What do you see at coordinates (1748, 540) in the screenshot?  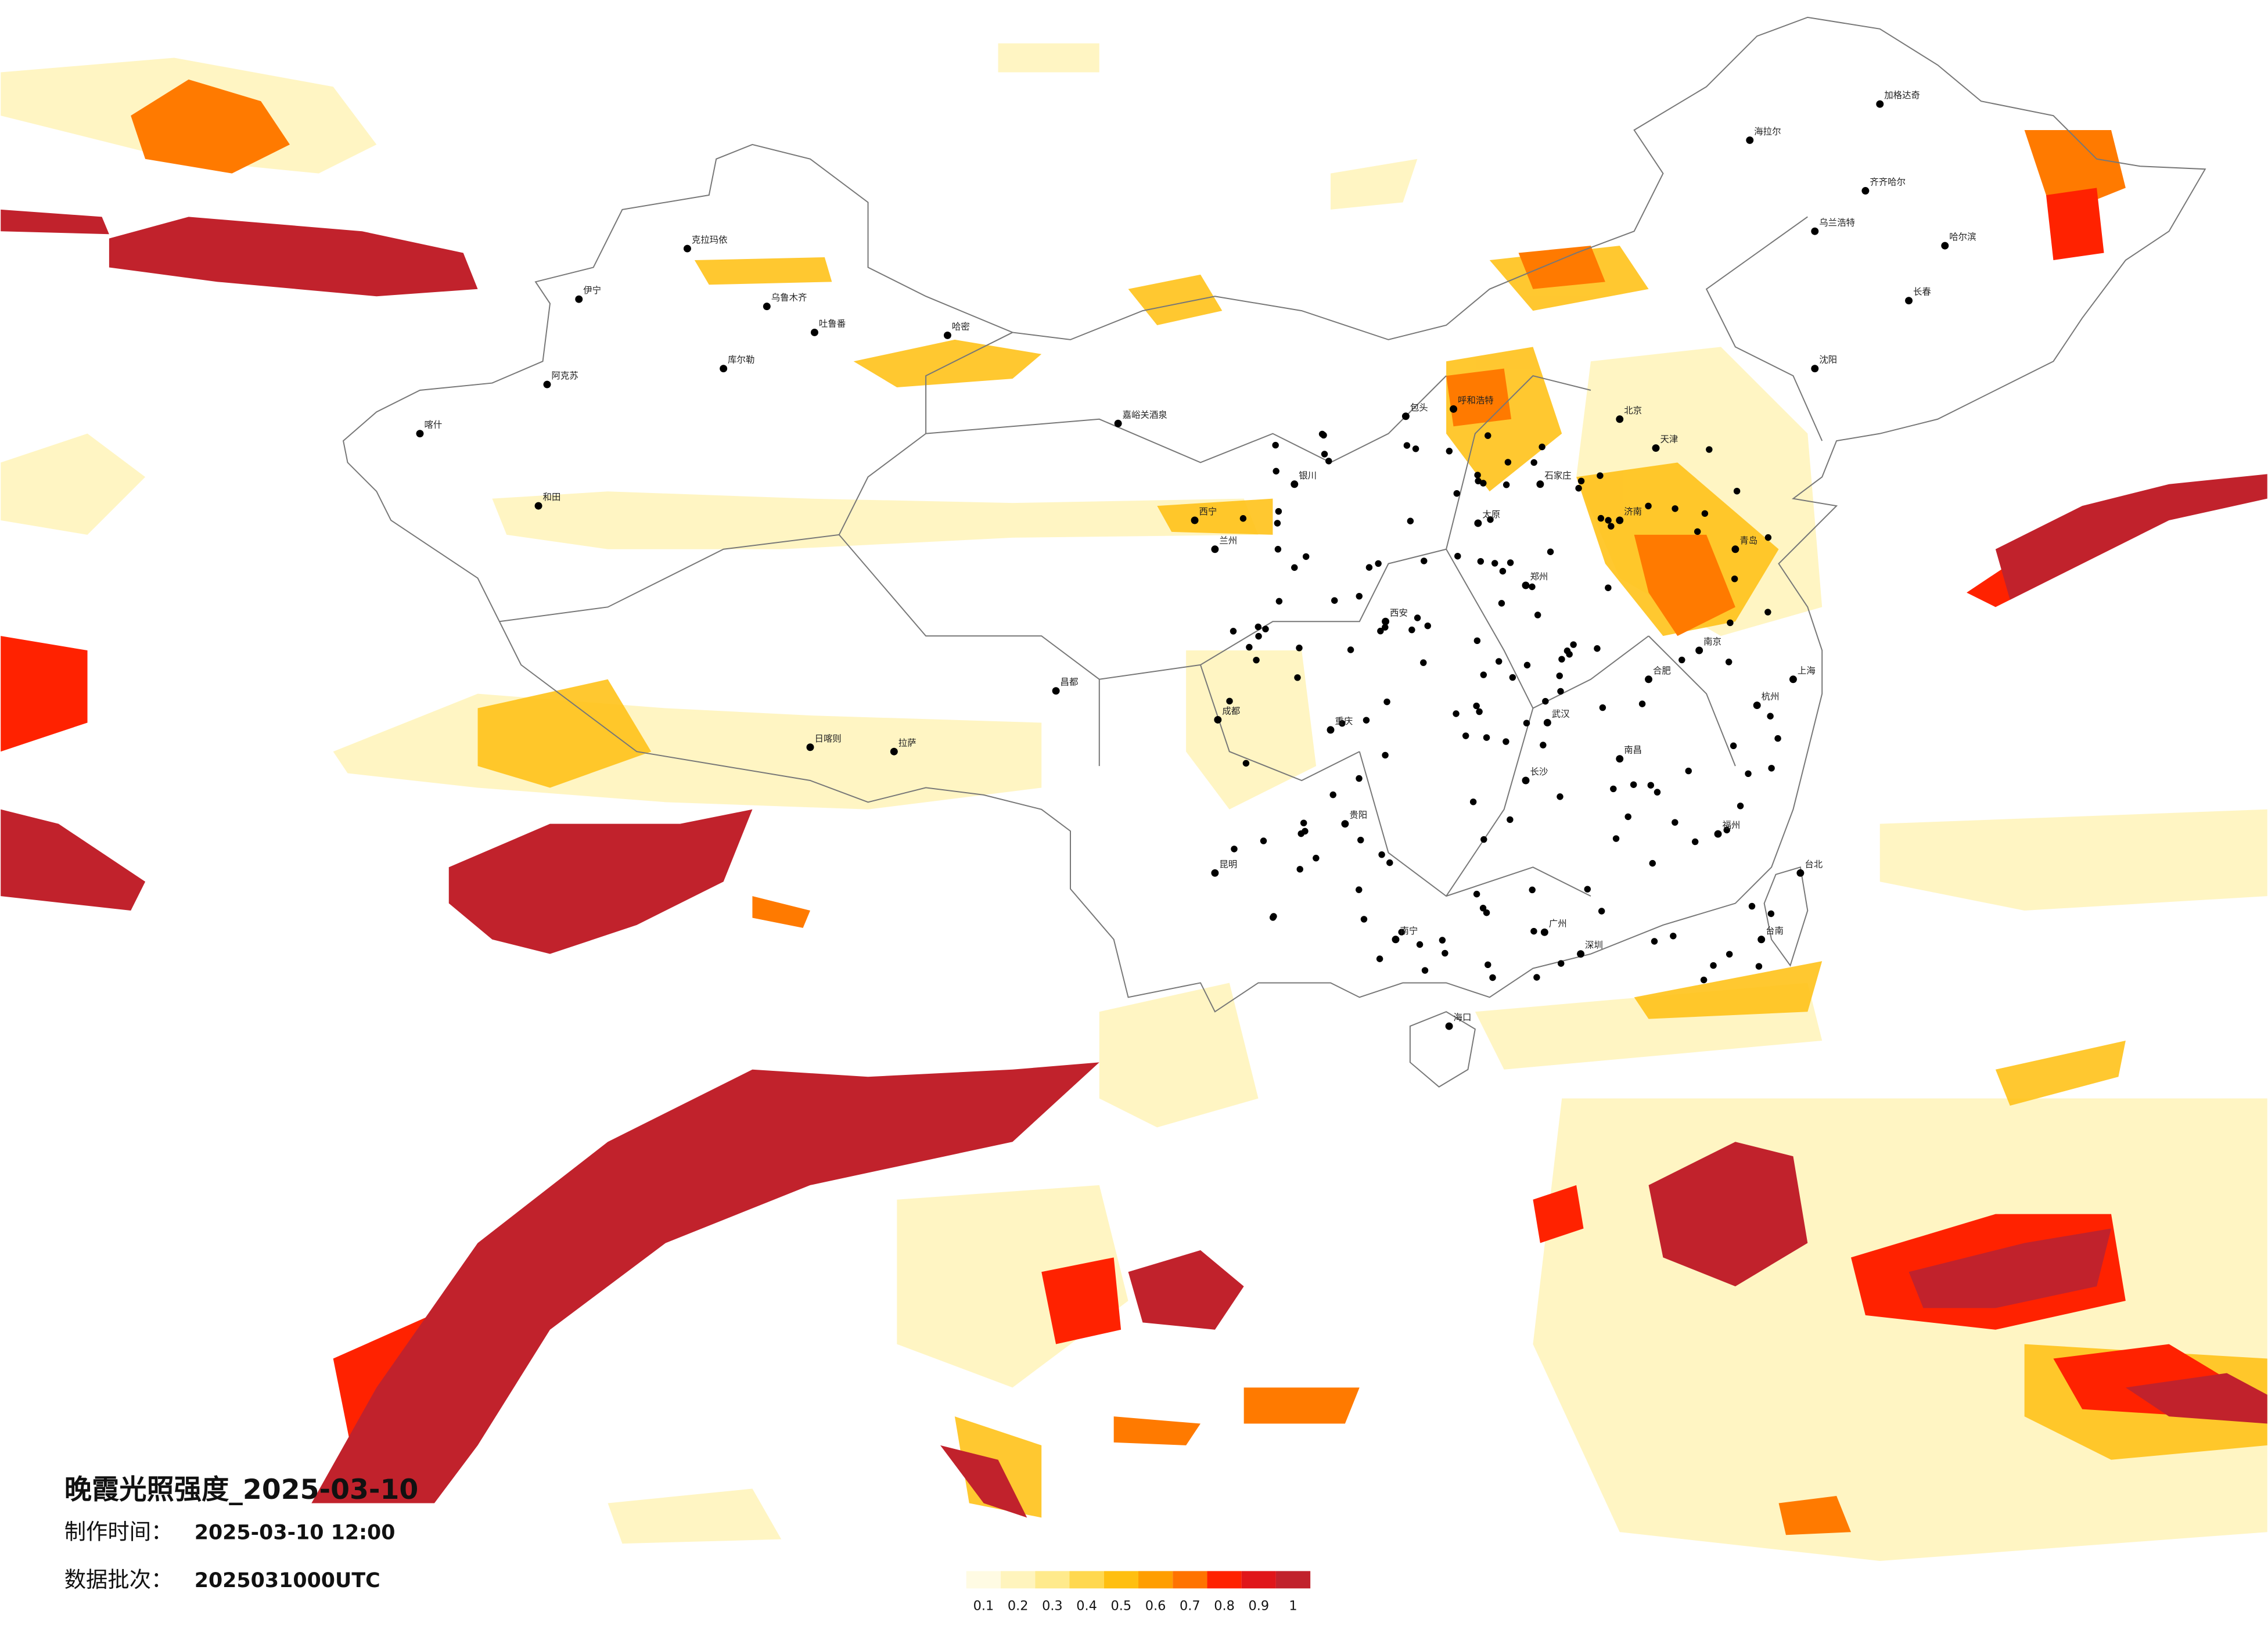 I see `city-label: 青岛` at bounding box center [1748, 540].